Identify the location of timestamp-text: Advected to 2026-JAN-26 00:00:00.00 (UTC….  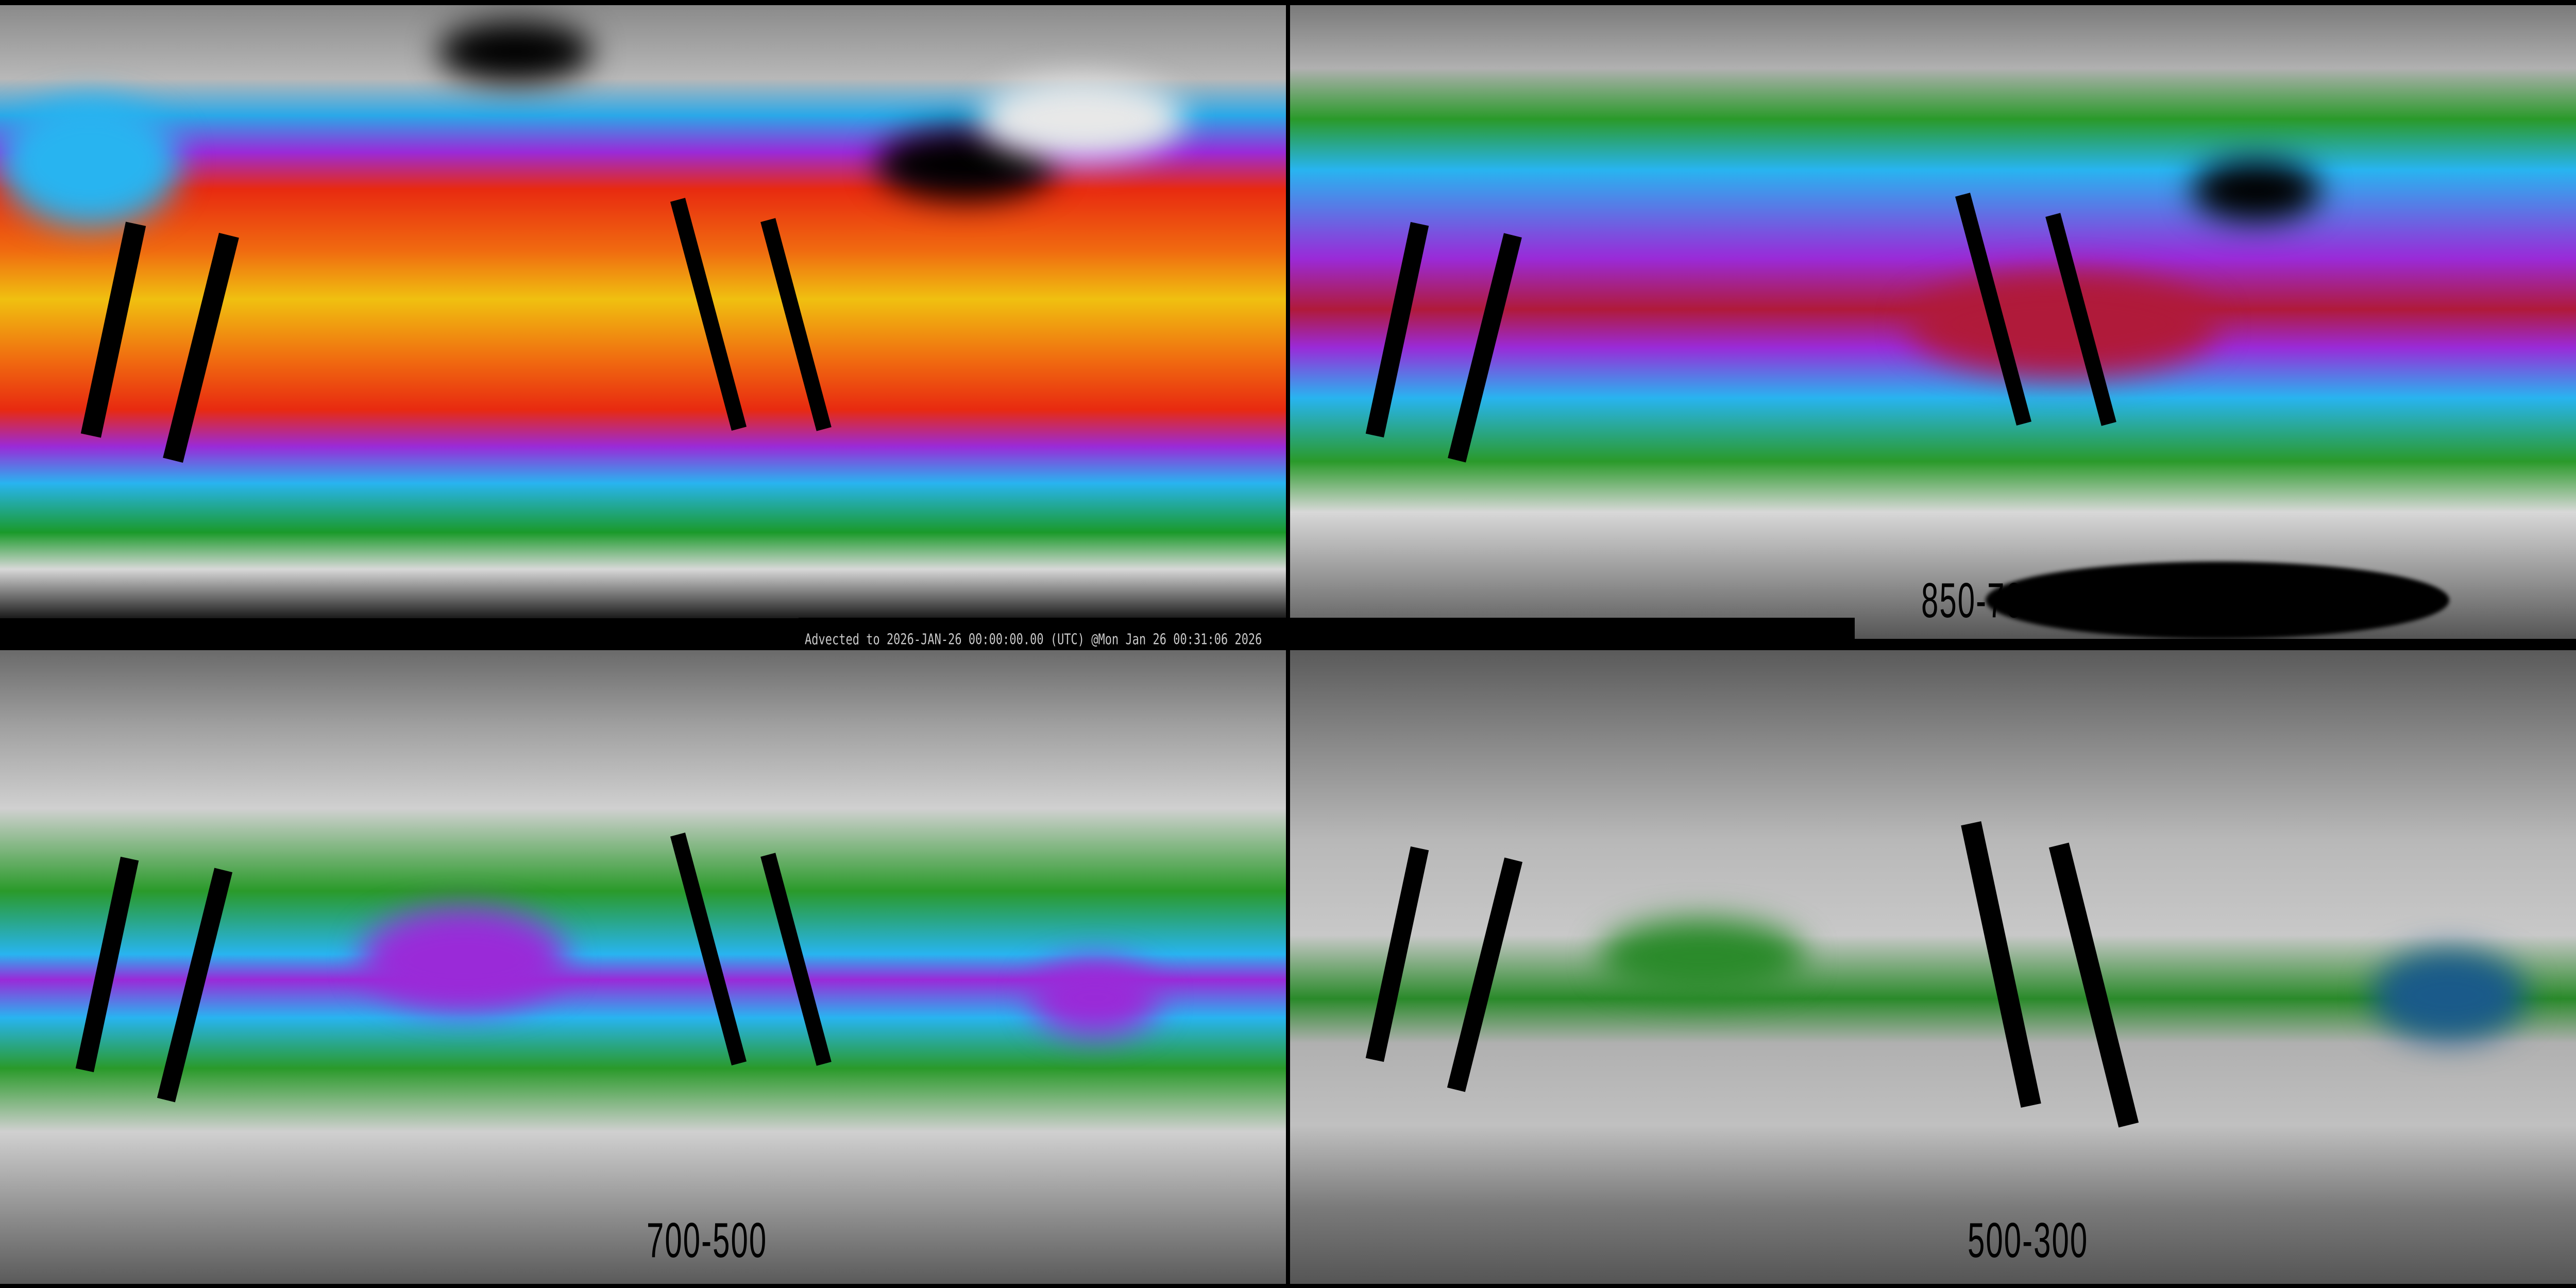
(1033, 640).